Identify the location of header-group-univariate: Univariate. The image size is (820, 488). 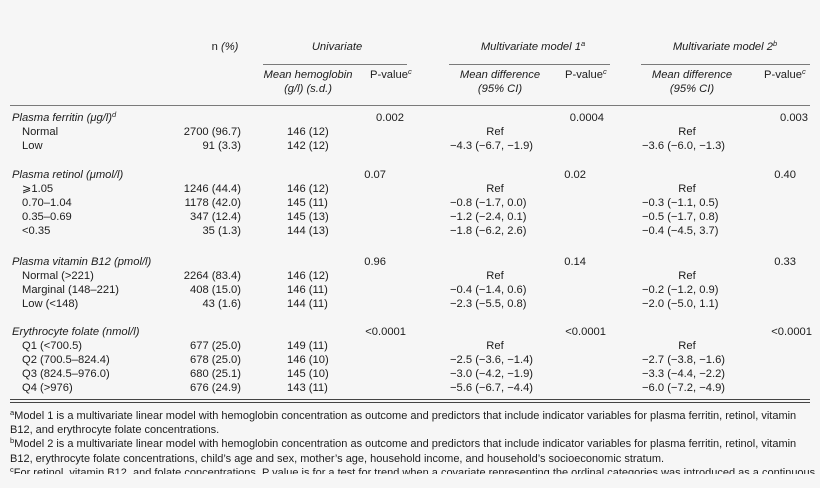
(337, 47).